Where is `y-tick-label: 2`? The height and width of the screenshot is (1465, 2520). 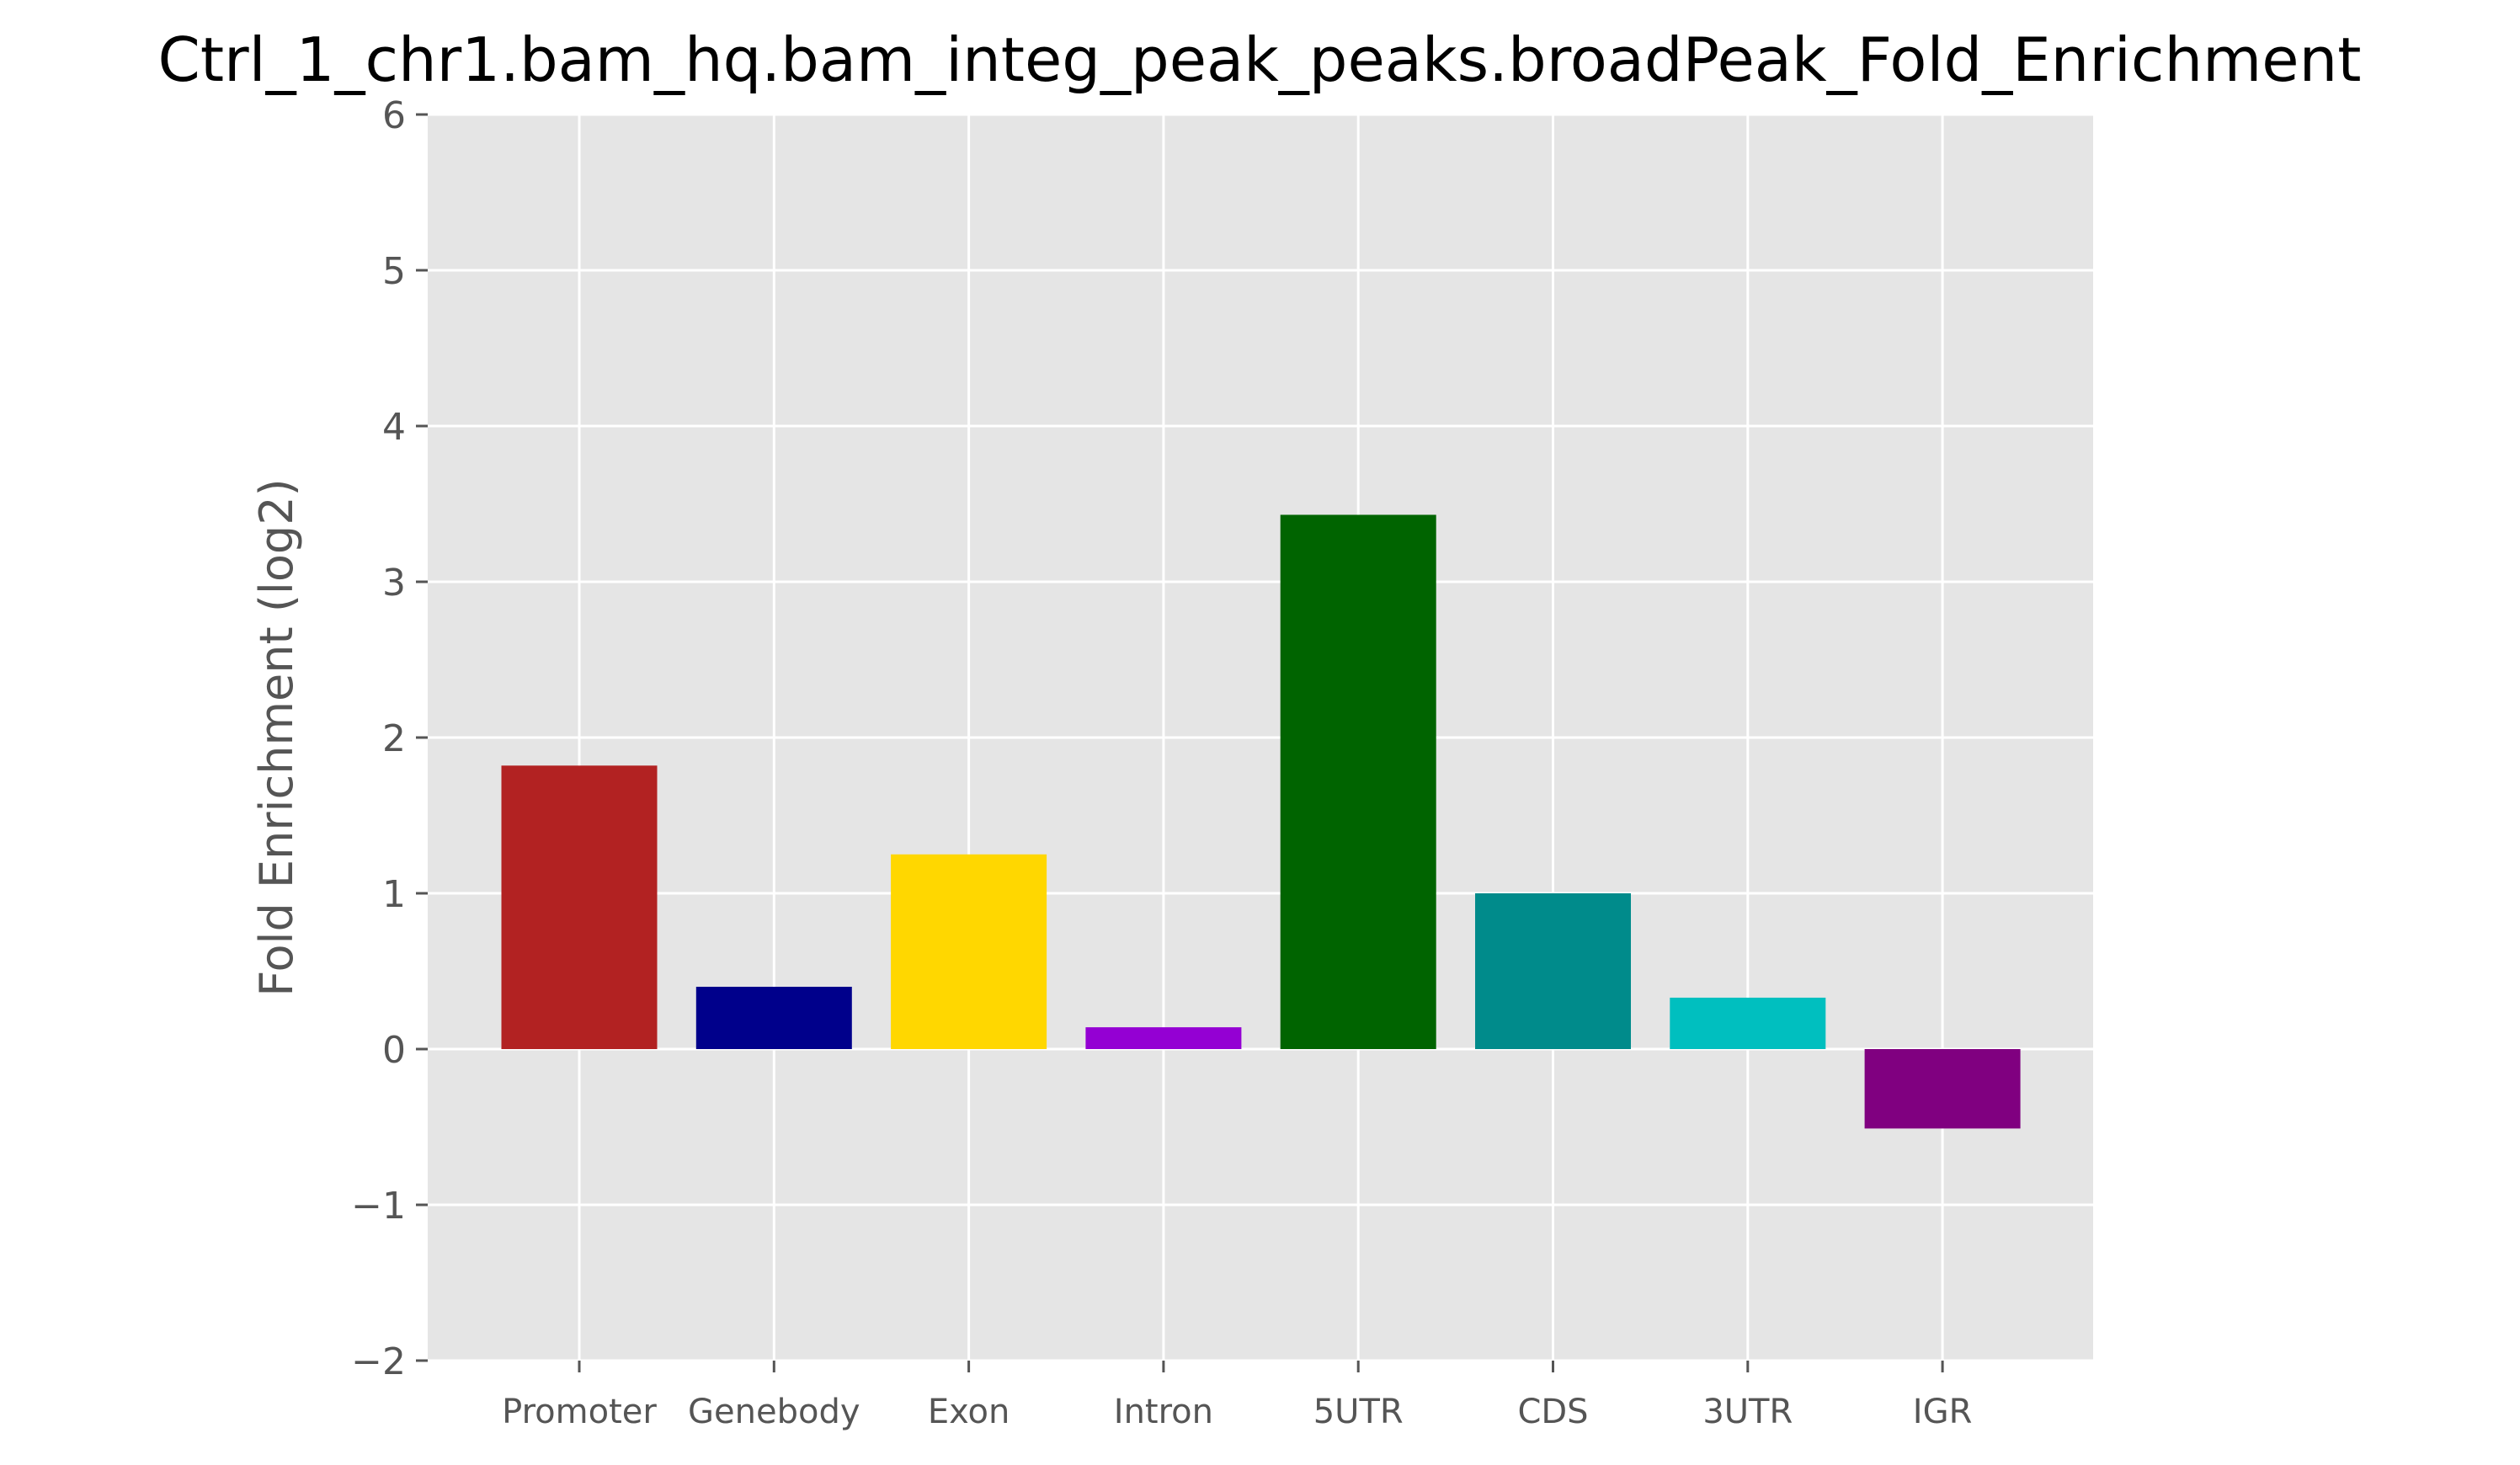 y-tick-label: 2 is located at coordinates (394, 738).